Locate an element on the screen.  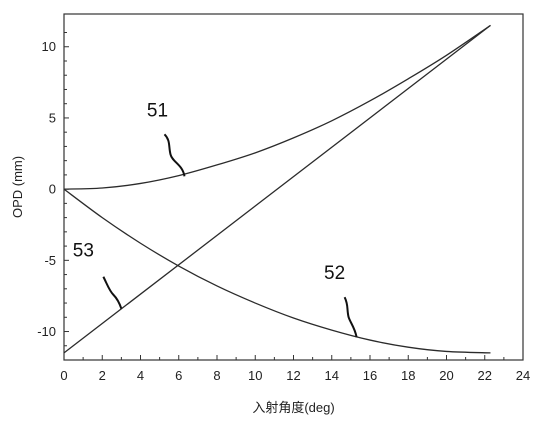
x-tick-label: 4 is located at coordinates (140, 375).